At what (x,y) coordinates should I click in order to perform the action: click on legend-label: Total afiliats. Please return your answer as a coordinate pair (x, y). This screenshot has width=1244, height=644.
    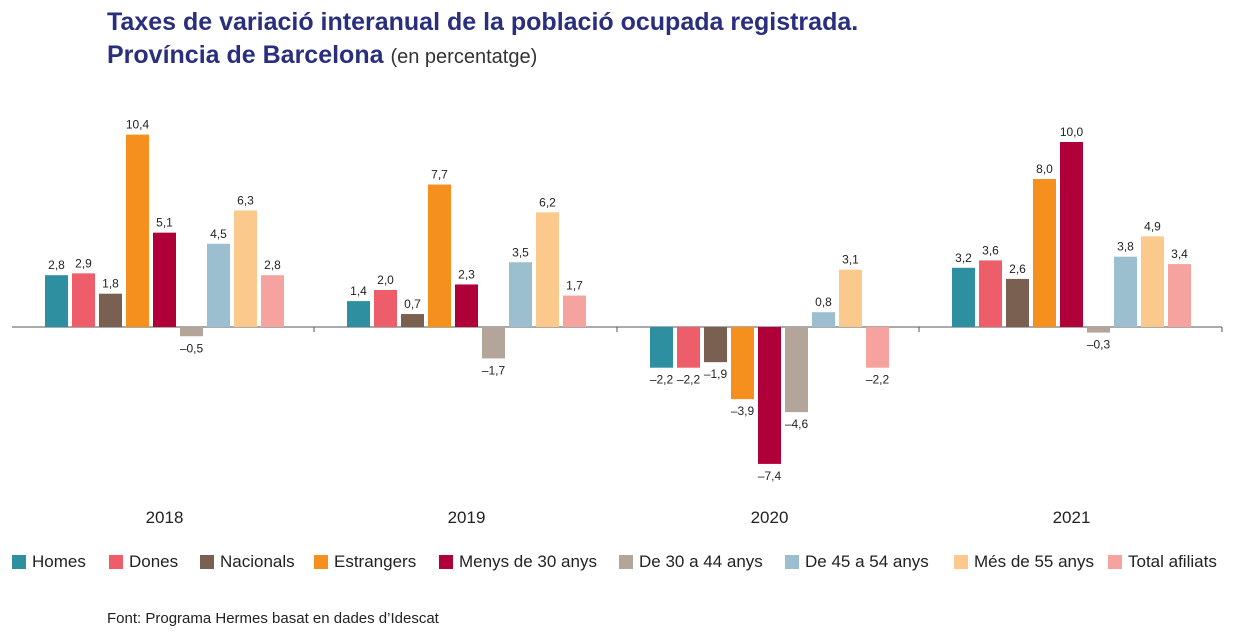
    Looking at the image, I should click on (1172, 561).